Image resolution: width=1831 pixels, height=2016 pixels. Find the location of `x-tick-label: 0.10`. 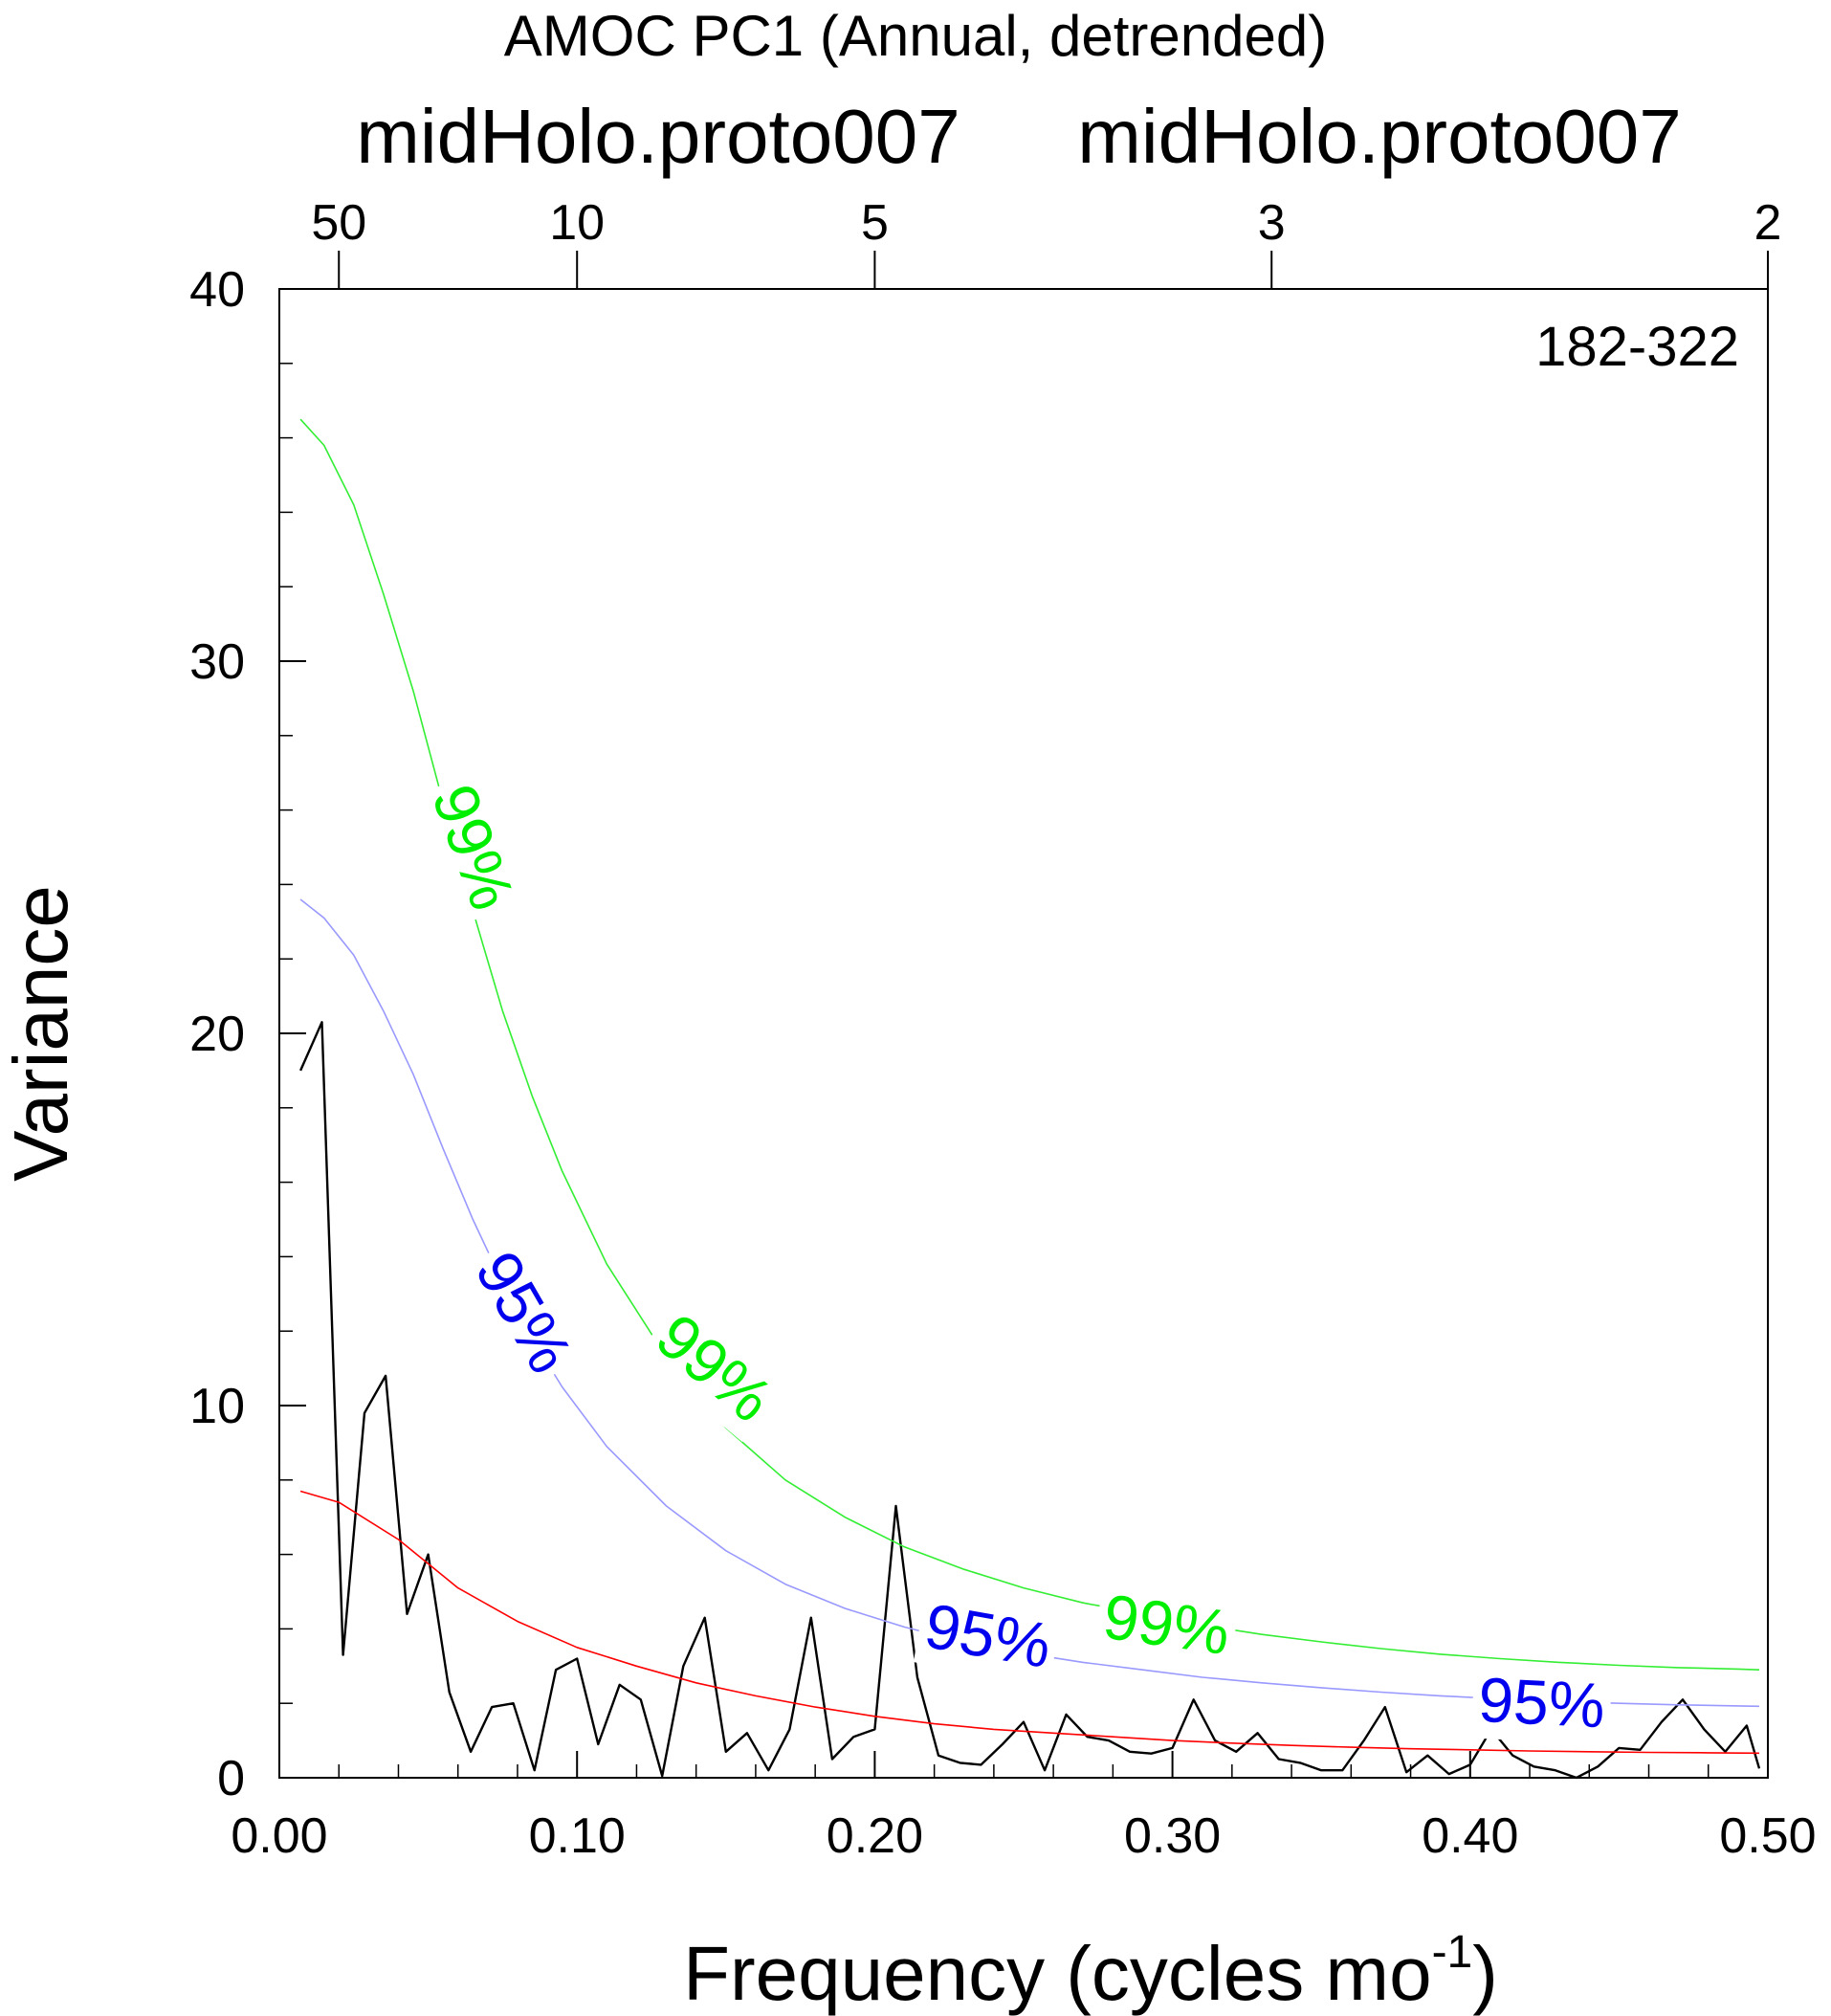

x-tick-label: 0.10 is located at coordinates (577, 1836).